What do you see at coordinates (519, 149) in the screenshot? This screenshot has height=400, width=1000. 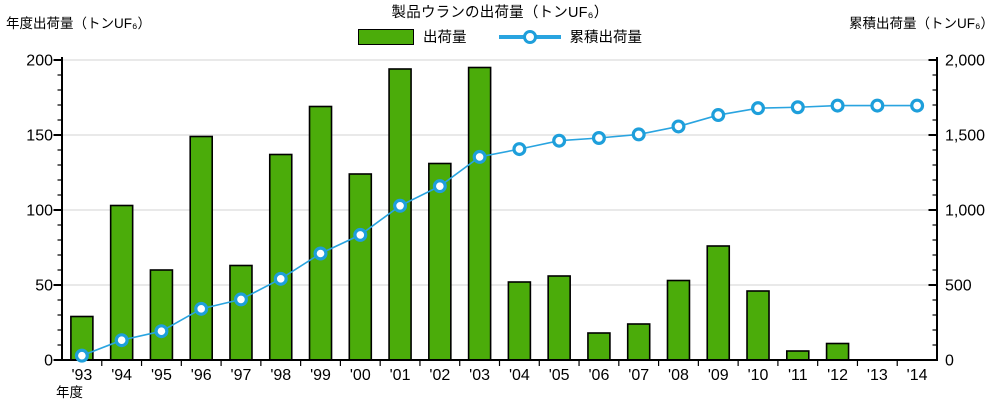 I see `marker-'04` at bounding box center [519, 149].